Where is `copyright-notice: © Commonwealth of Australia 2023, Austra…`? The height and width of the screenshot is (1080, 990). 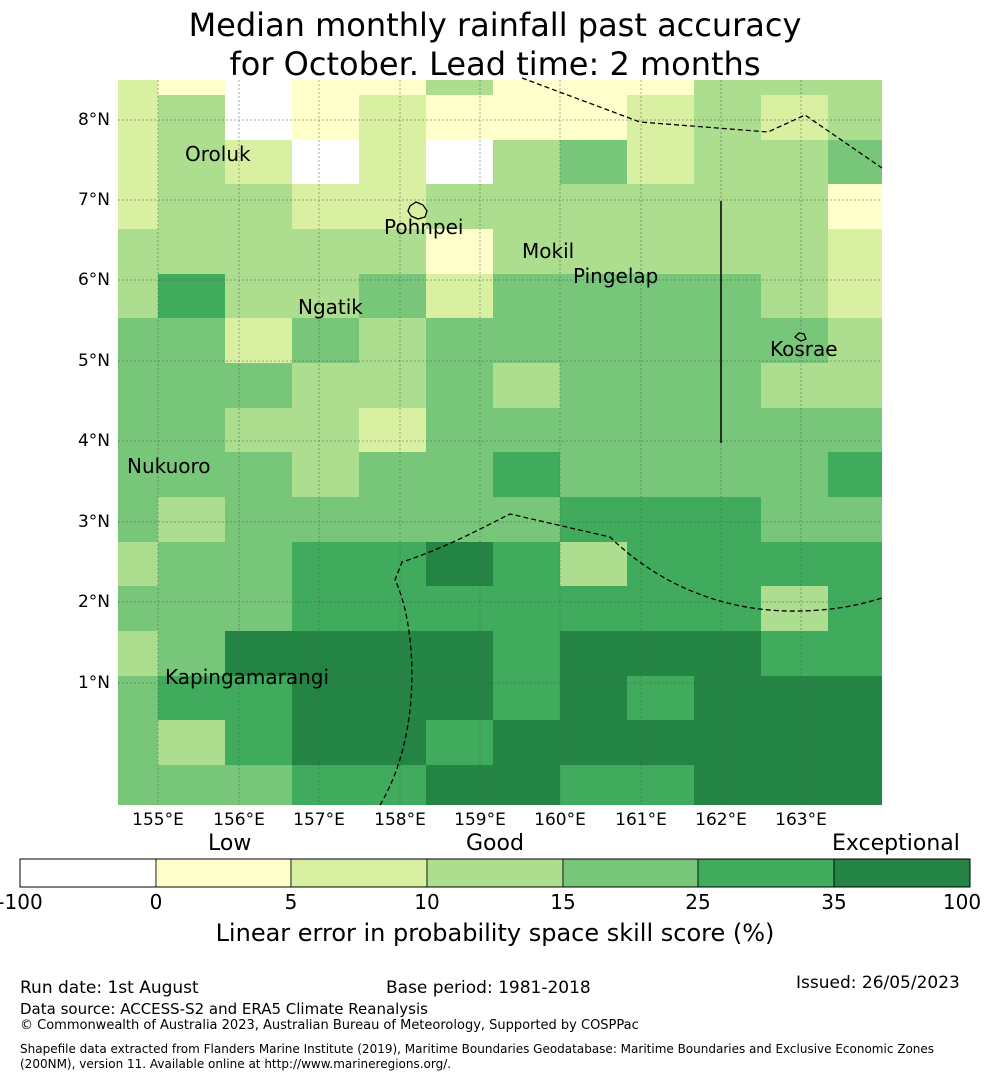 copyright-notice: © Commonwealth of Australia 2023, Austra… is located at coordinates (329, 1025).